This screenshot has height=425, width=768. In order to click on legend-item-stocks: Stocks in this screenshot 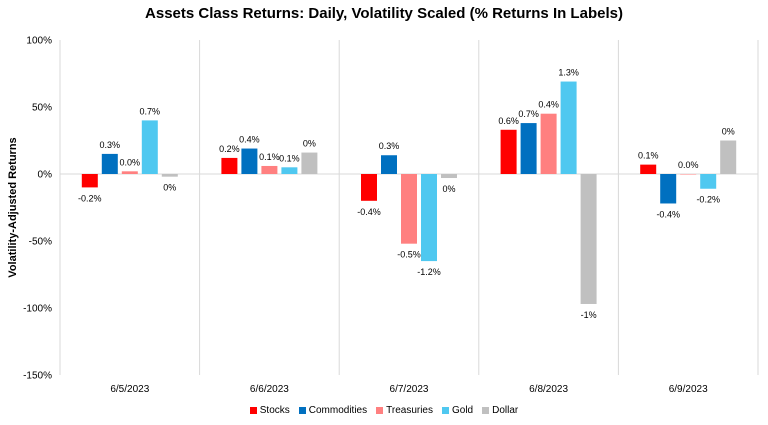, I will do `click(269, 410)`.